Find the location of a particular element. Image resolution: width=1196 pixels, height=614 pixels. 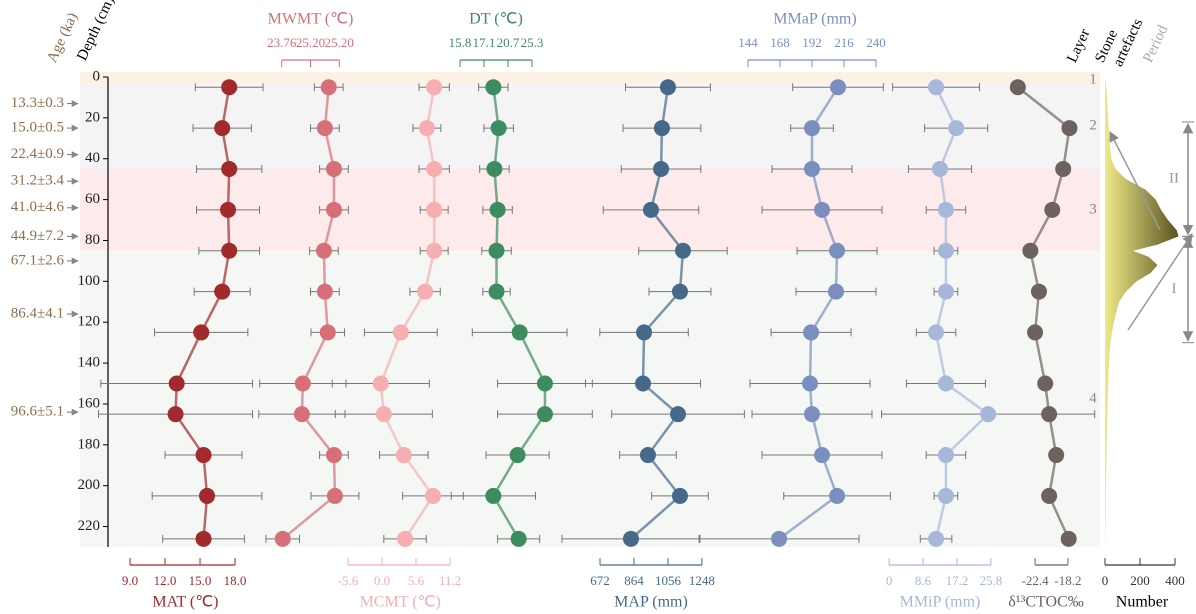

y-tick-label: 100 is located at coordinates (89, 281).